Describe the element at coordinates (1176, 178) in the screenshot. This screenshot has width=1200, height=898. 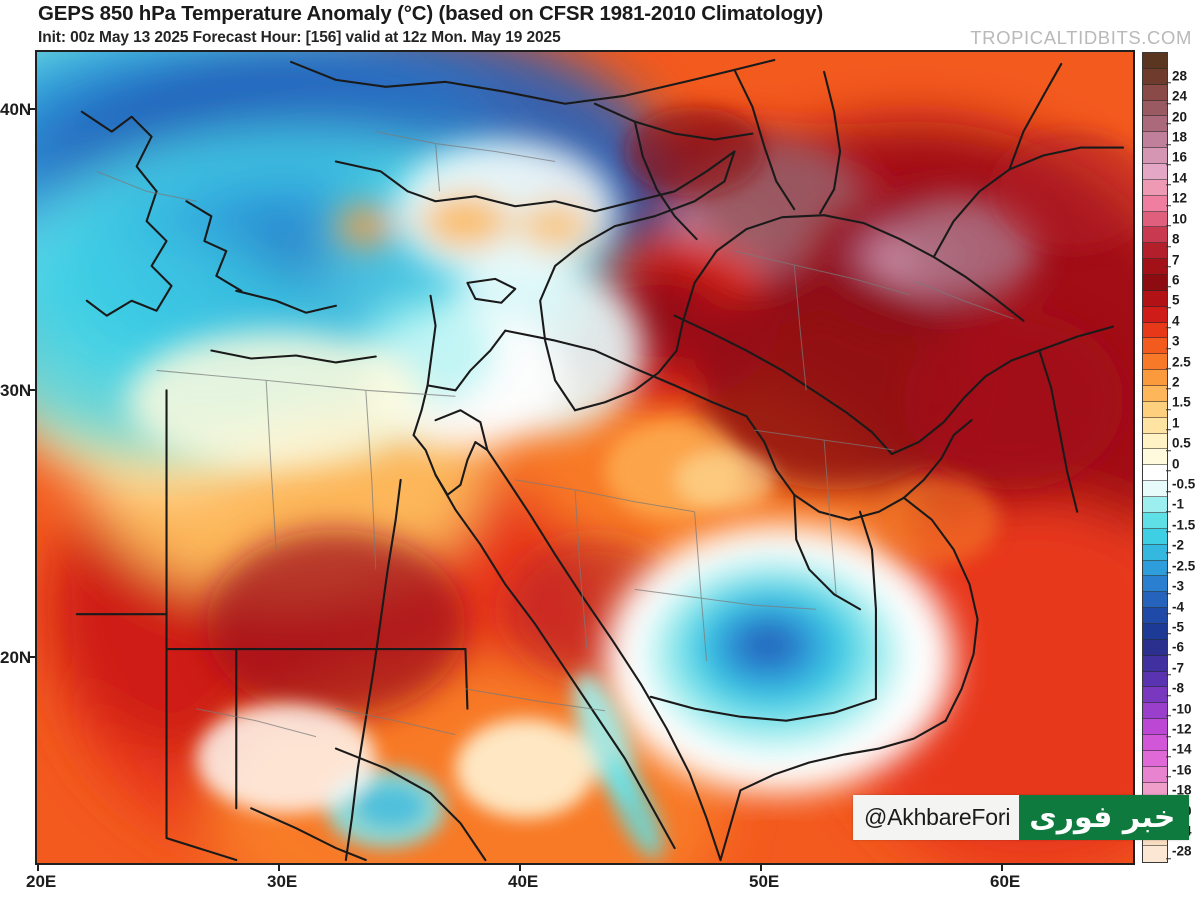
I see `colorbar-tick-label: 14` at that location.